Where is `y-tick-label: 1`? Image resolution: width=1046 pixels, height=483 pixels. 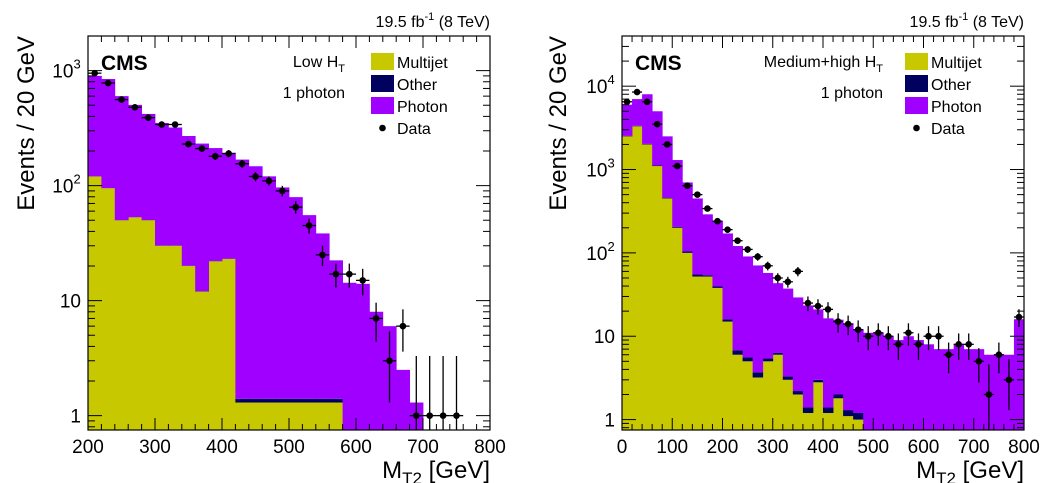 y-tick-label: 1 is located at coordinates (75, 417).